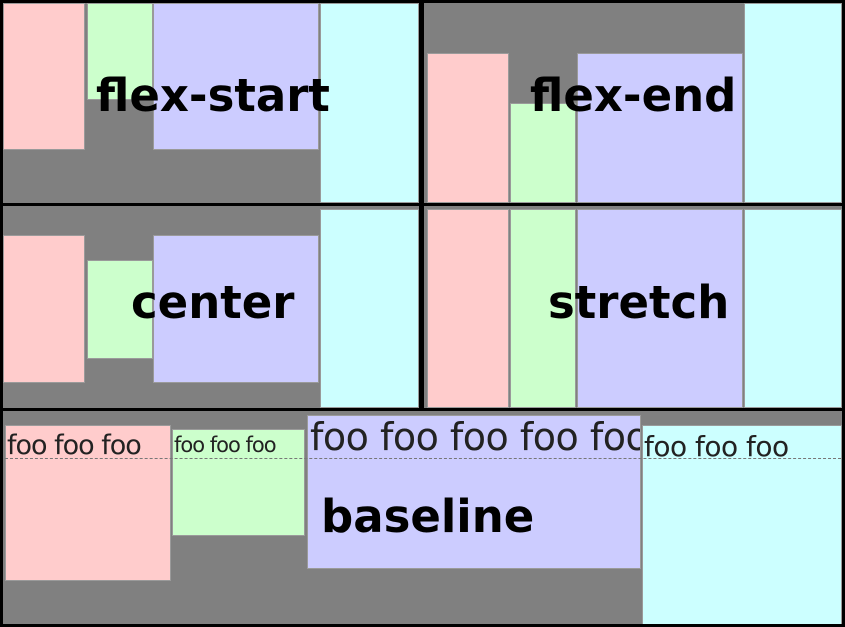  What do you see at coordinates (88, 503) in the screenshot?
I see `box-pink: foo foo foo` at bounding box center [88, 503].